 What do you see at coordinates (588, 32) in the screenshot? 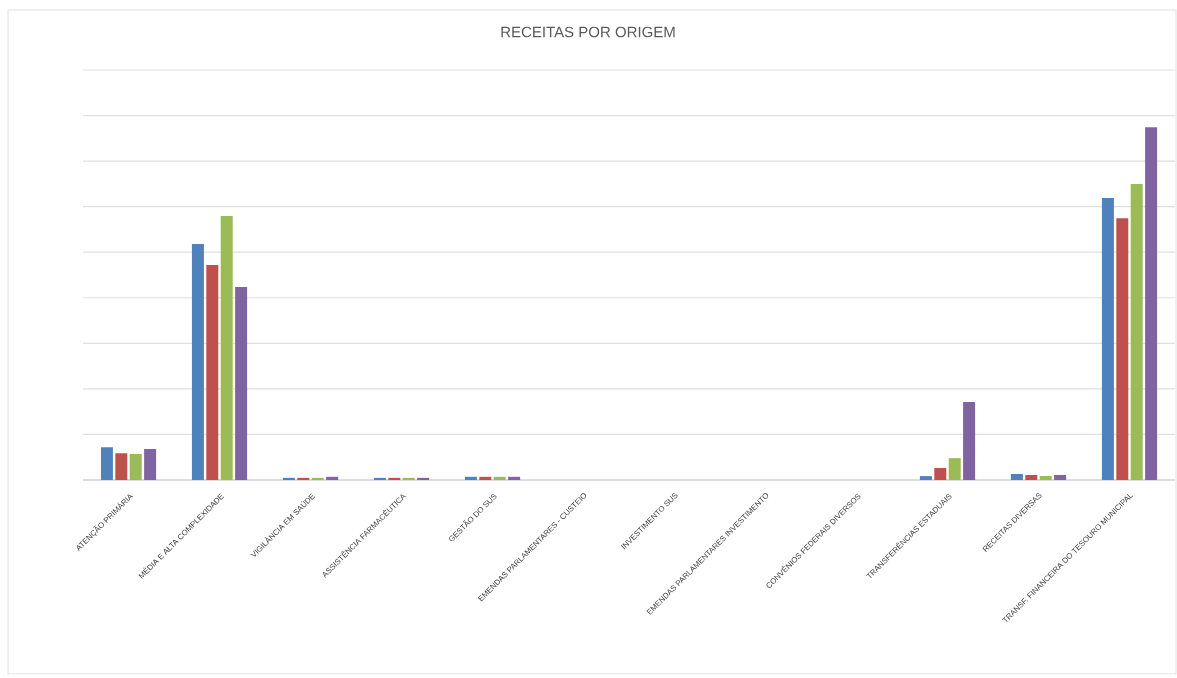
I see `chart-title: RECEITAS POR ORIGEM` at bounding box center [588, 32].